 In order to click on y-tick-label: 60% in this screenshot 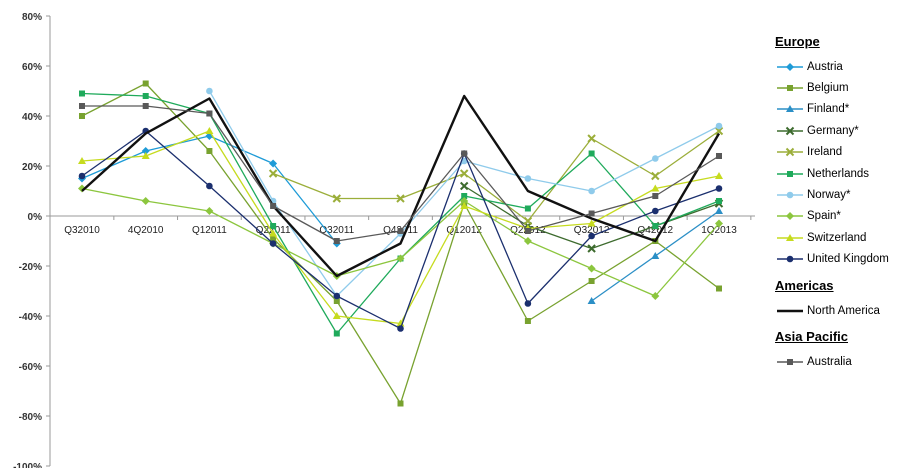, I will do `click(32, 67)`.